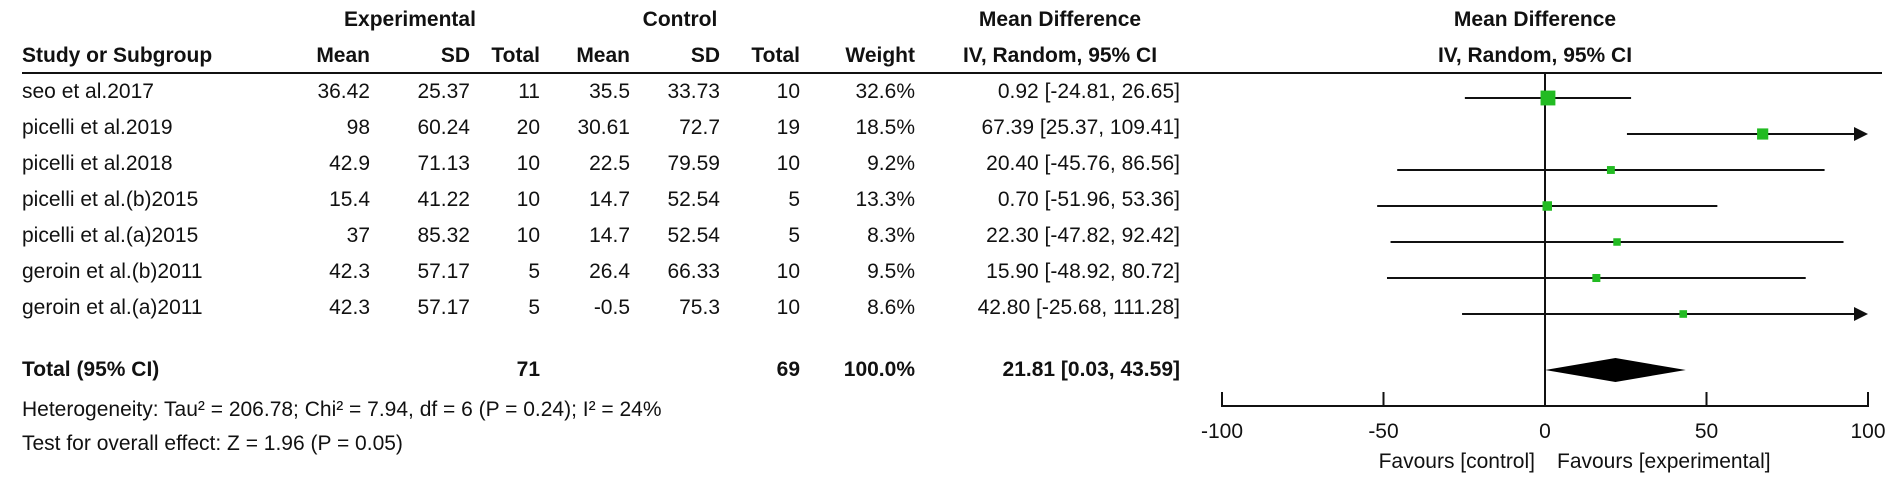 The height and width of the screenshot is (491, 1902). What do you see at coordinates (891, 271) in the screenshot?
I see `weight: 9.5%` at bounding box center [891, 271].